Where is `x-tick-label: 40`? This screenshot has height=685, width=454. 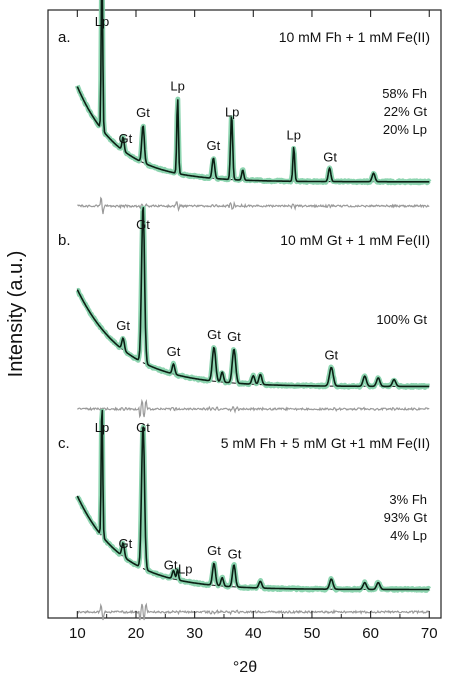
x-tick-label: 40 is located at coordinates (253, 633).